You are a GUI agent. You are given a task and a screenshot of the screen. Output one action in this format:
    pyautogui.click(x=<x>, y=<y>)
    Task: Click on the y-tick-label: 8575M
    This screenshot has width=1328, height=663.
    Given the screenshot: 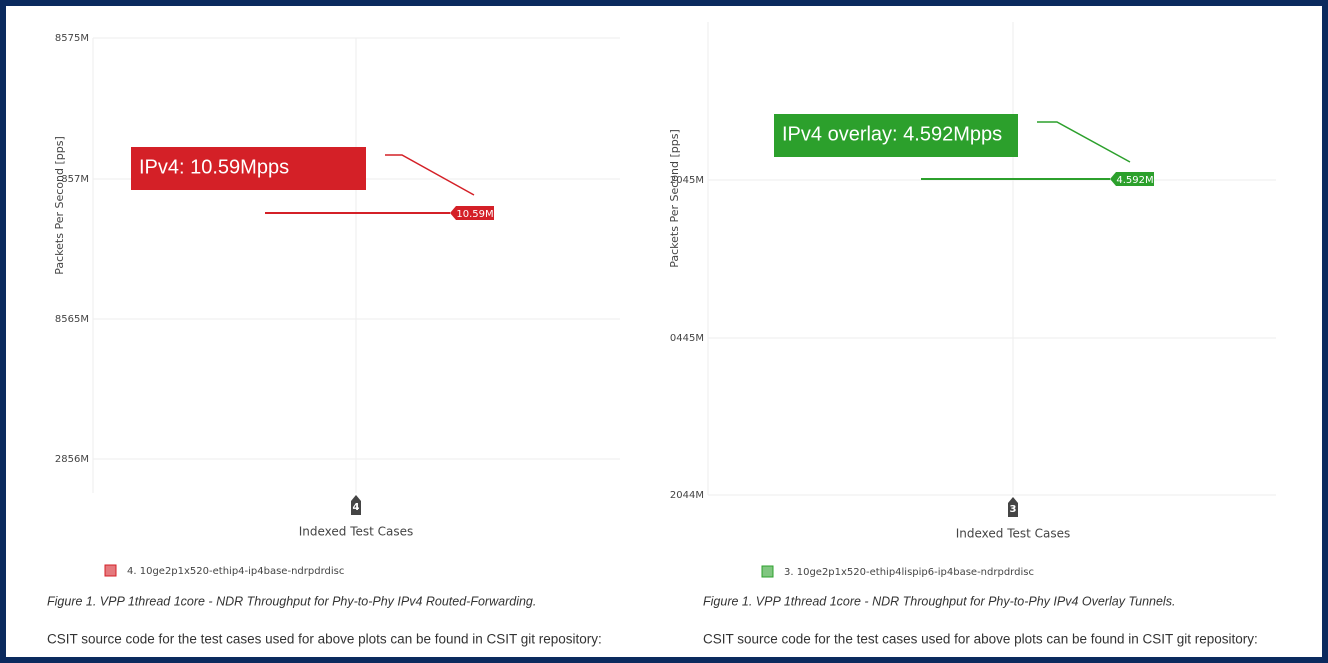 What is the action you would take?
    pyautogui.click(x=72, y=38)
    